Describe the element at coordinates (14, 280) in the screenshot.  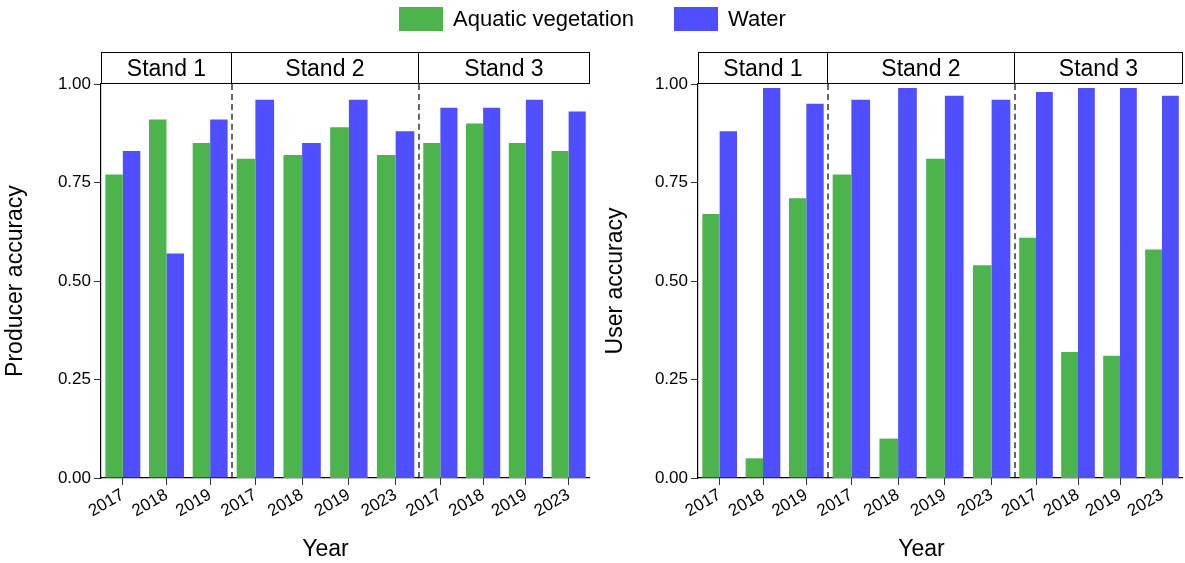
I see `y-axis-title: Producer accuracy` at that location.